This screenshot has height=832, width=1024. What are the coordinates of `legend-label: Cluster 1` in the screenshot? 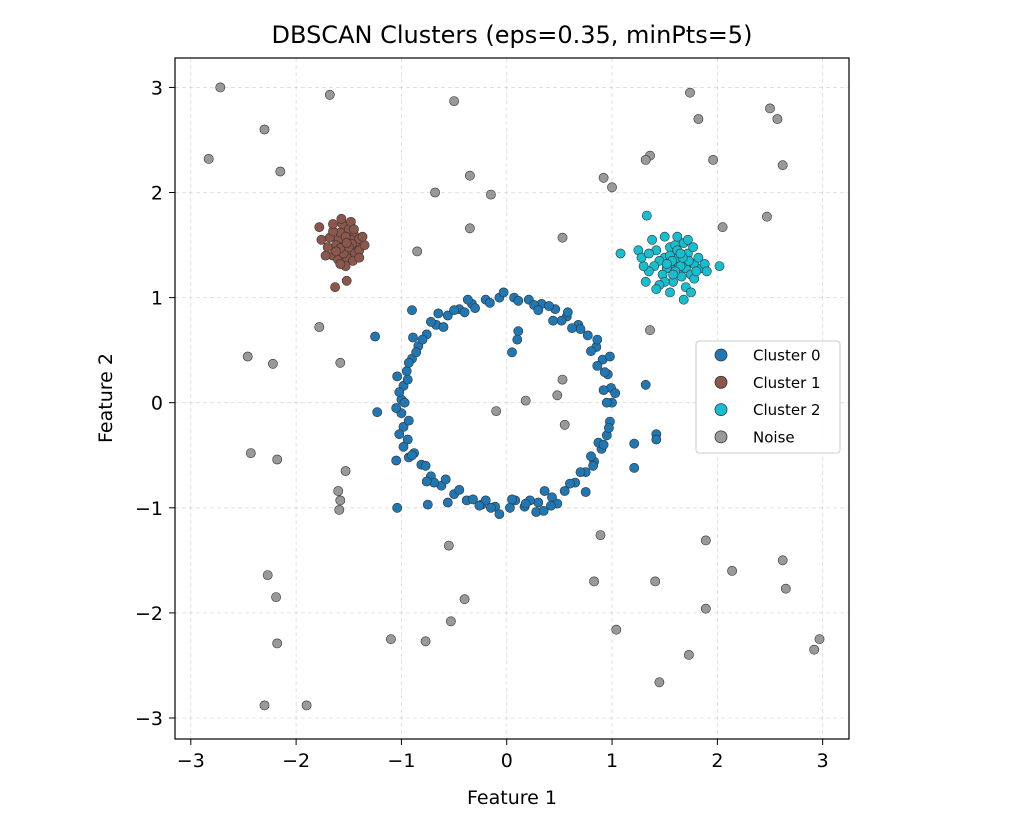 It's located at (787, 383).